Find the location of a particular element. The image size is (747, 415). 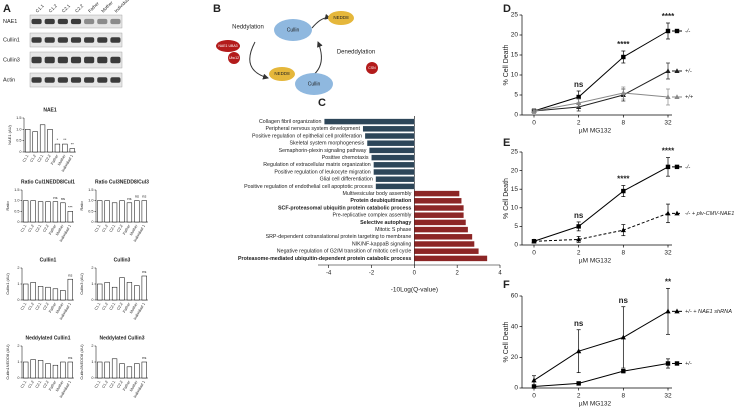

x-axis-label: µM MG132 is located at coordinates (595, 261).